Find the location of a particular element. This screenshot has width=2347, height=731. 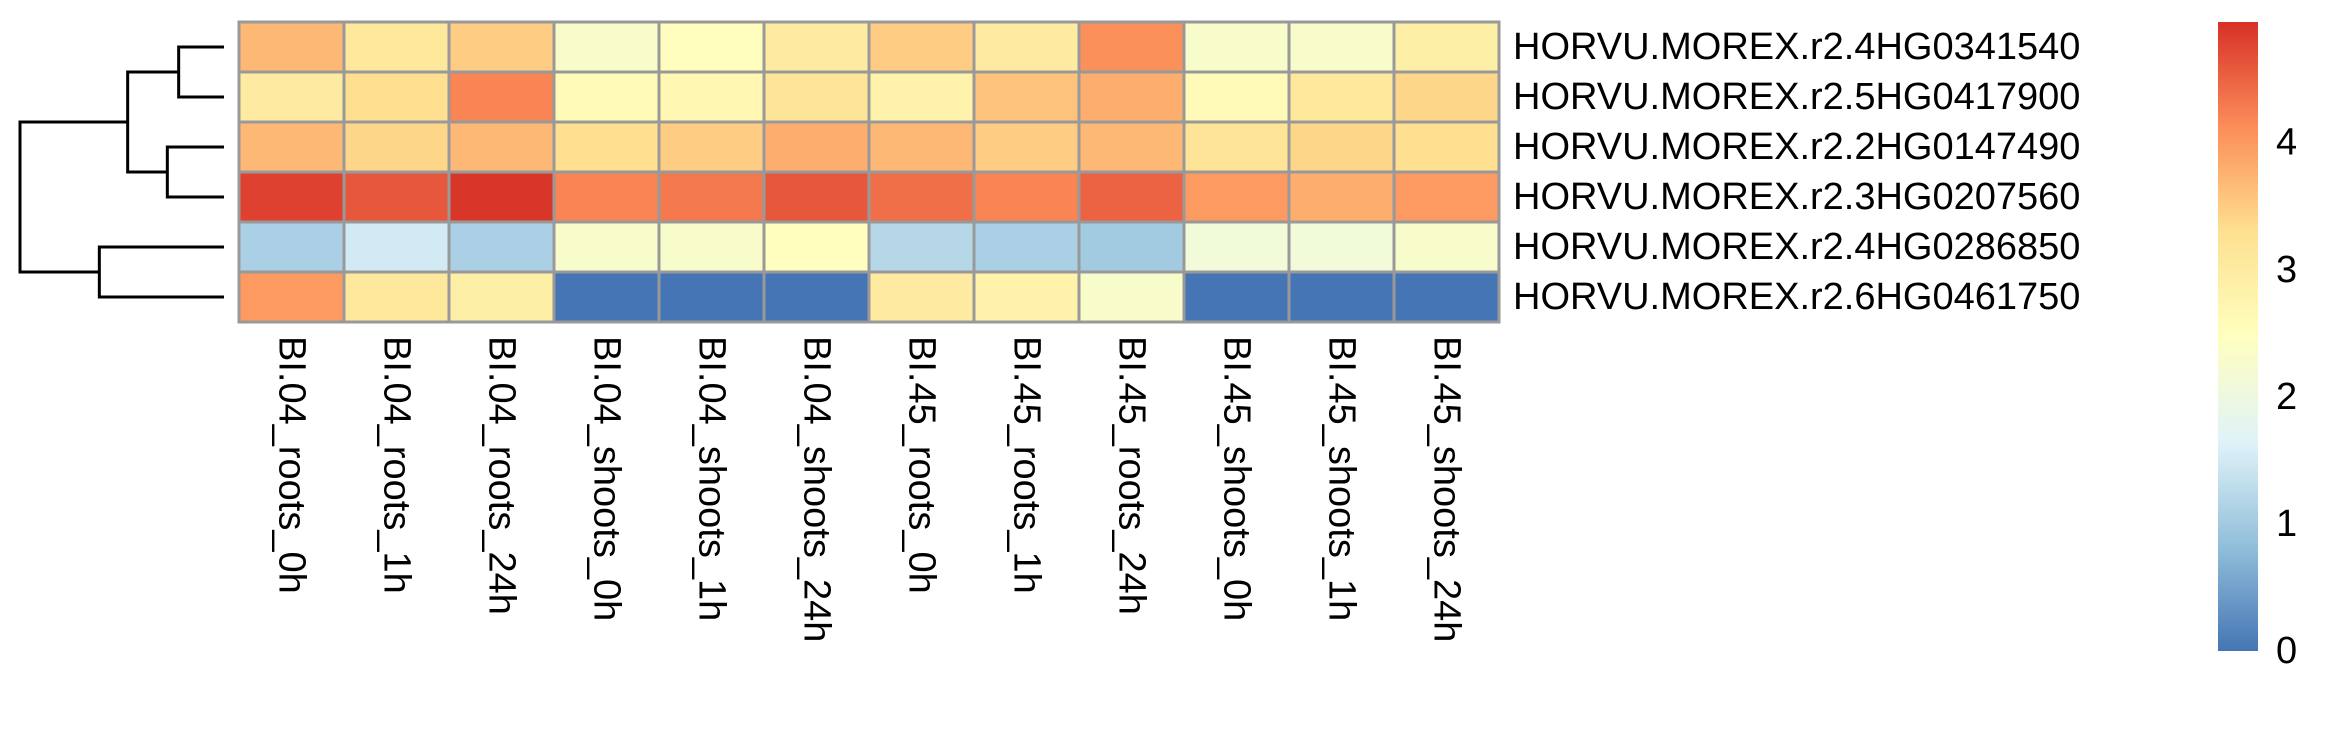

color-legend-bar is located at coordinates (2238, 336).